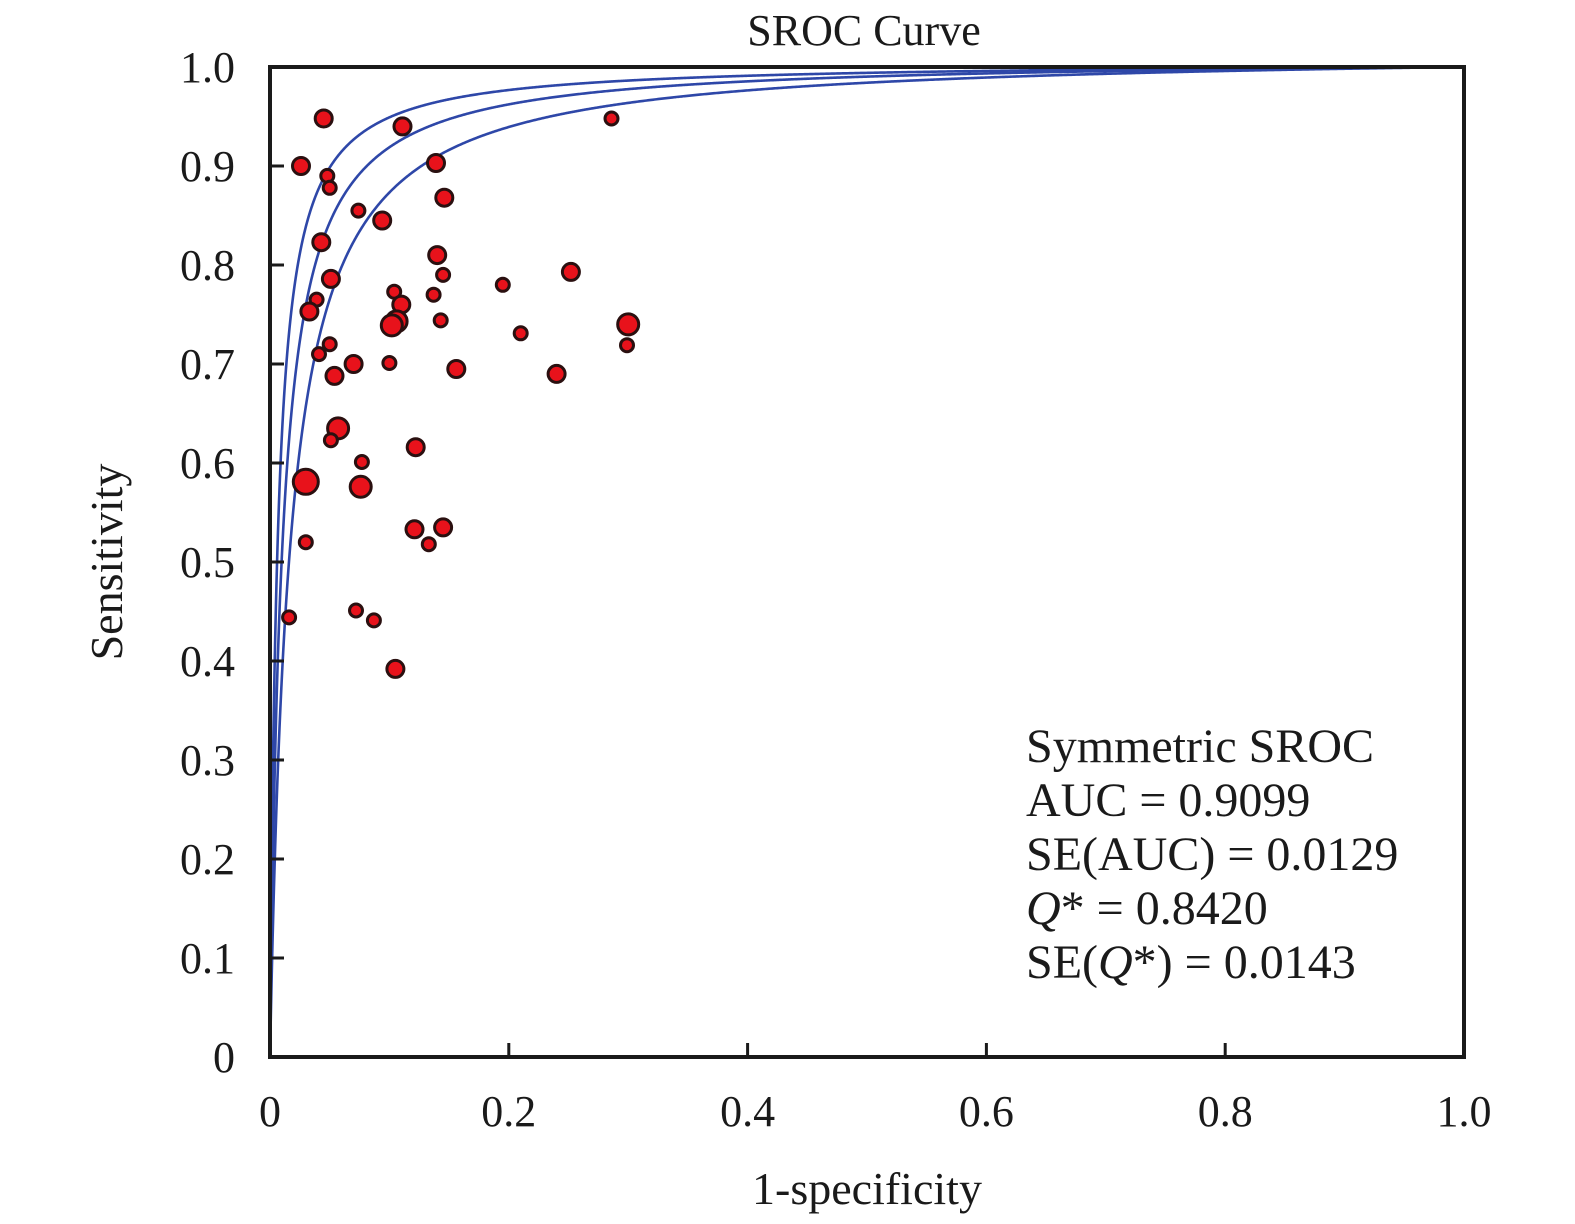  I want to click on x-tick-label: 0, so click(270, 1111).